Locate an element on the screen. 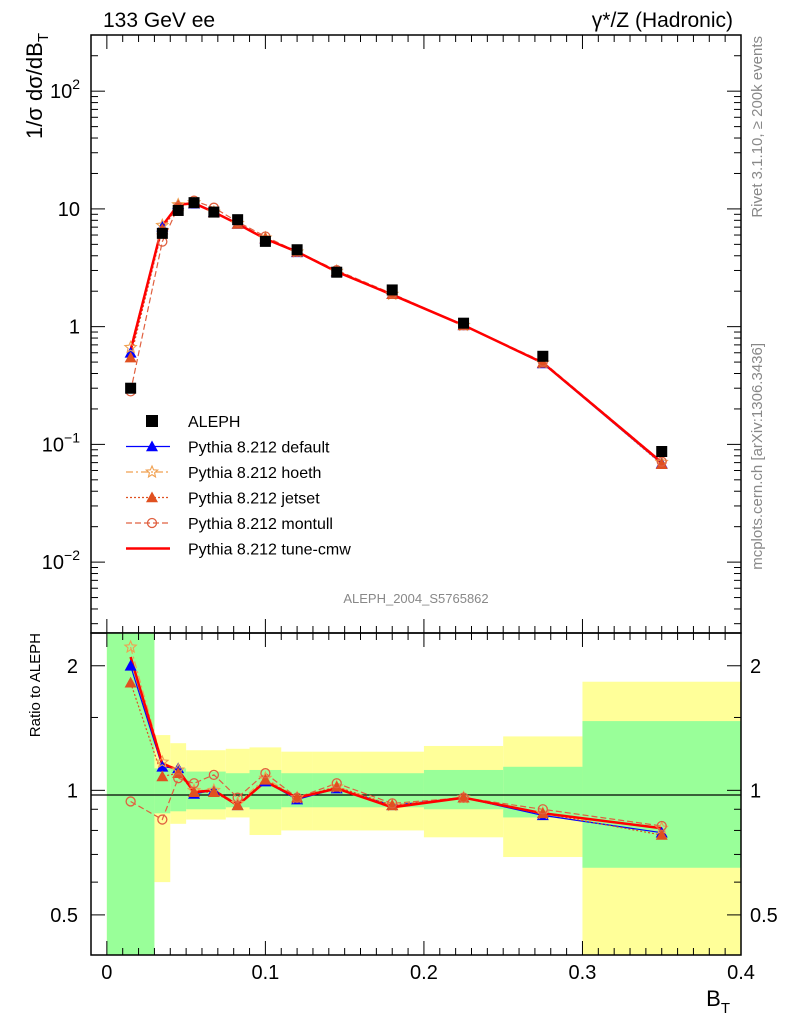 This screenshot has width=786, height=1024. legend-label-tune-cmw: Pythia 8.212 tune-cmw is located at coordinates (269, 550).